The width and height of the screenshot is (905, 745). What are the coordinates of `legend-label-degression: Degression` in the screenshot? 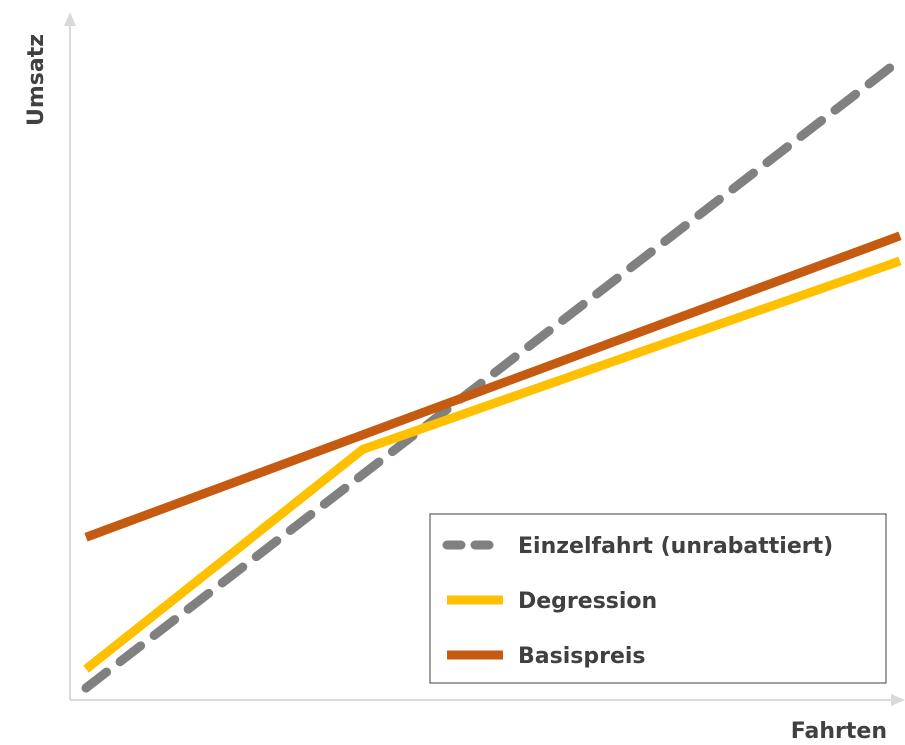 It's located at (587, 601).